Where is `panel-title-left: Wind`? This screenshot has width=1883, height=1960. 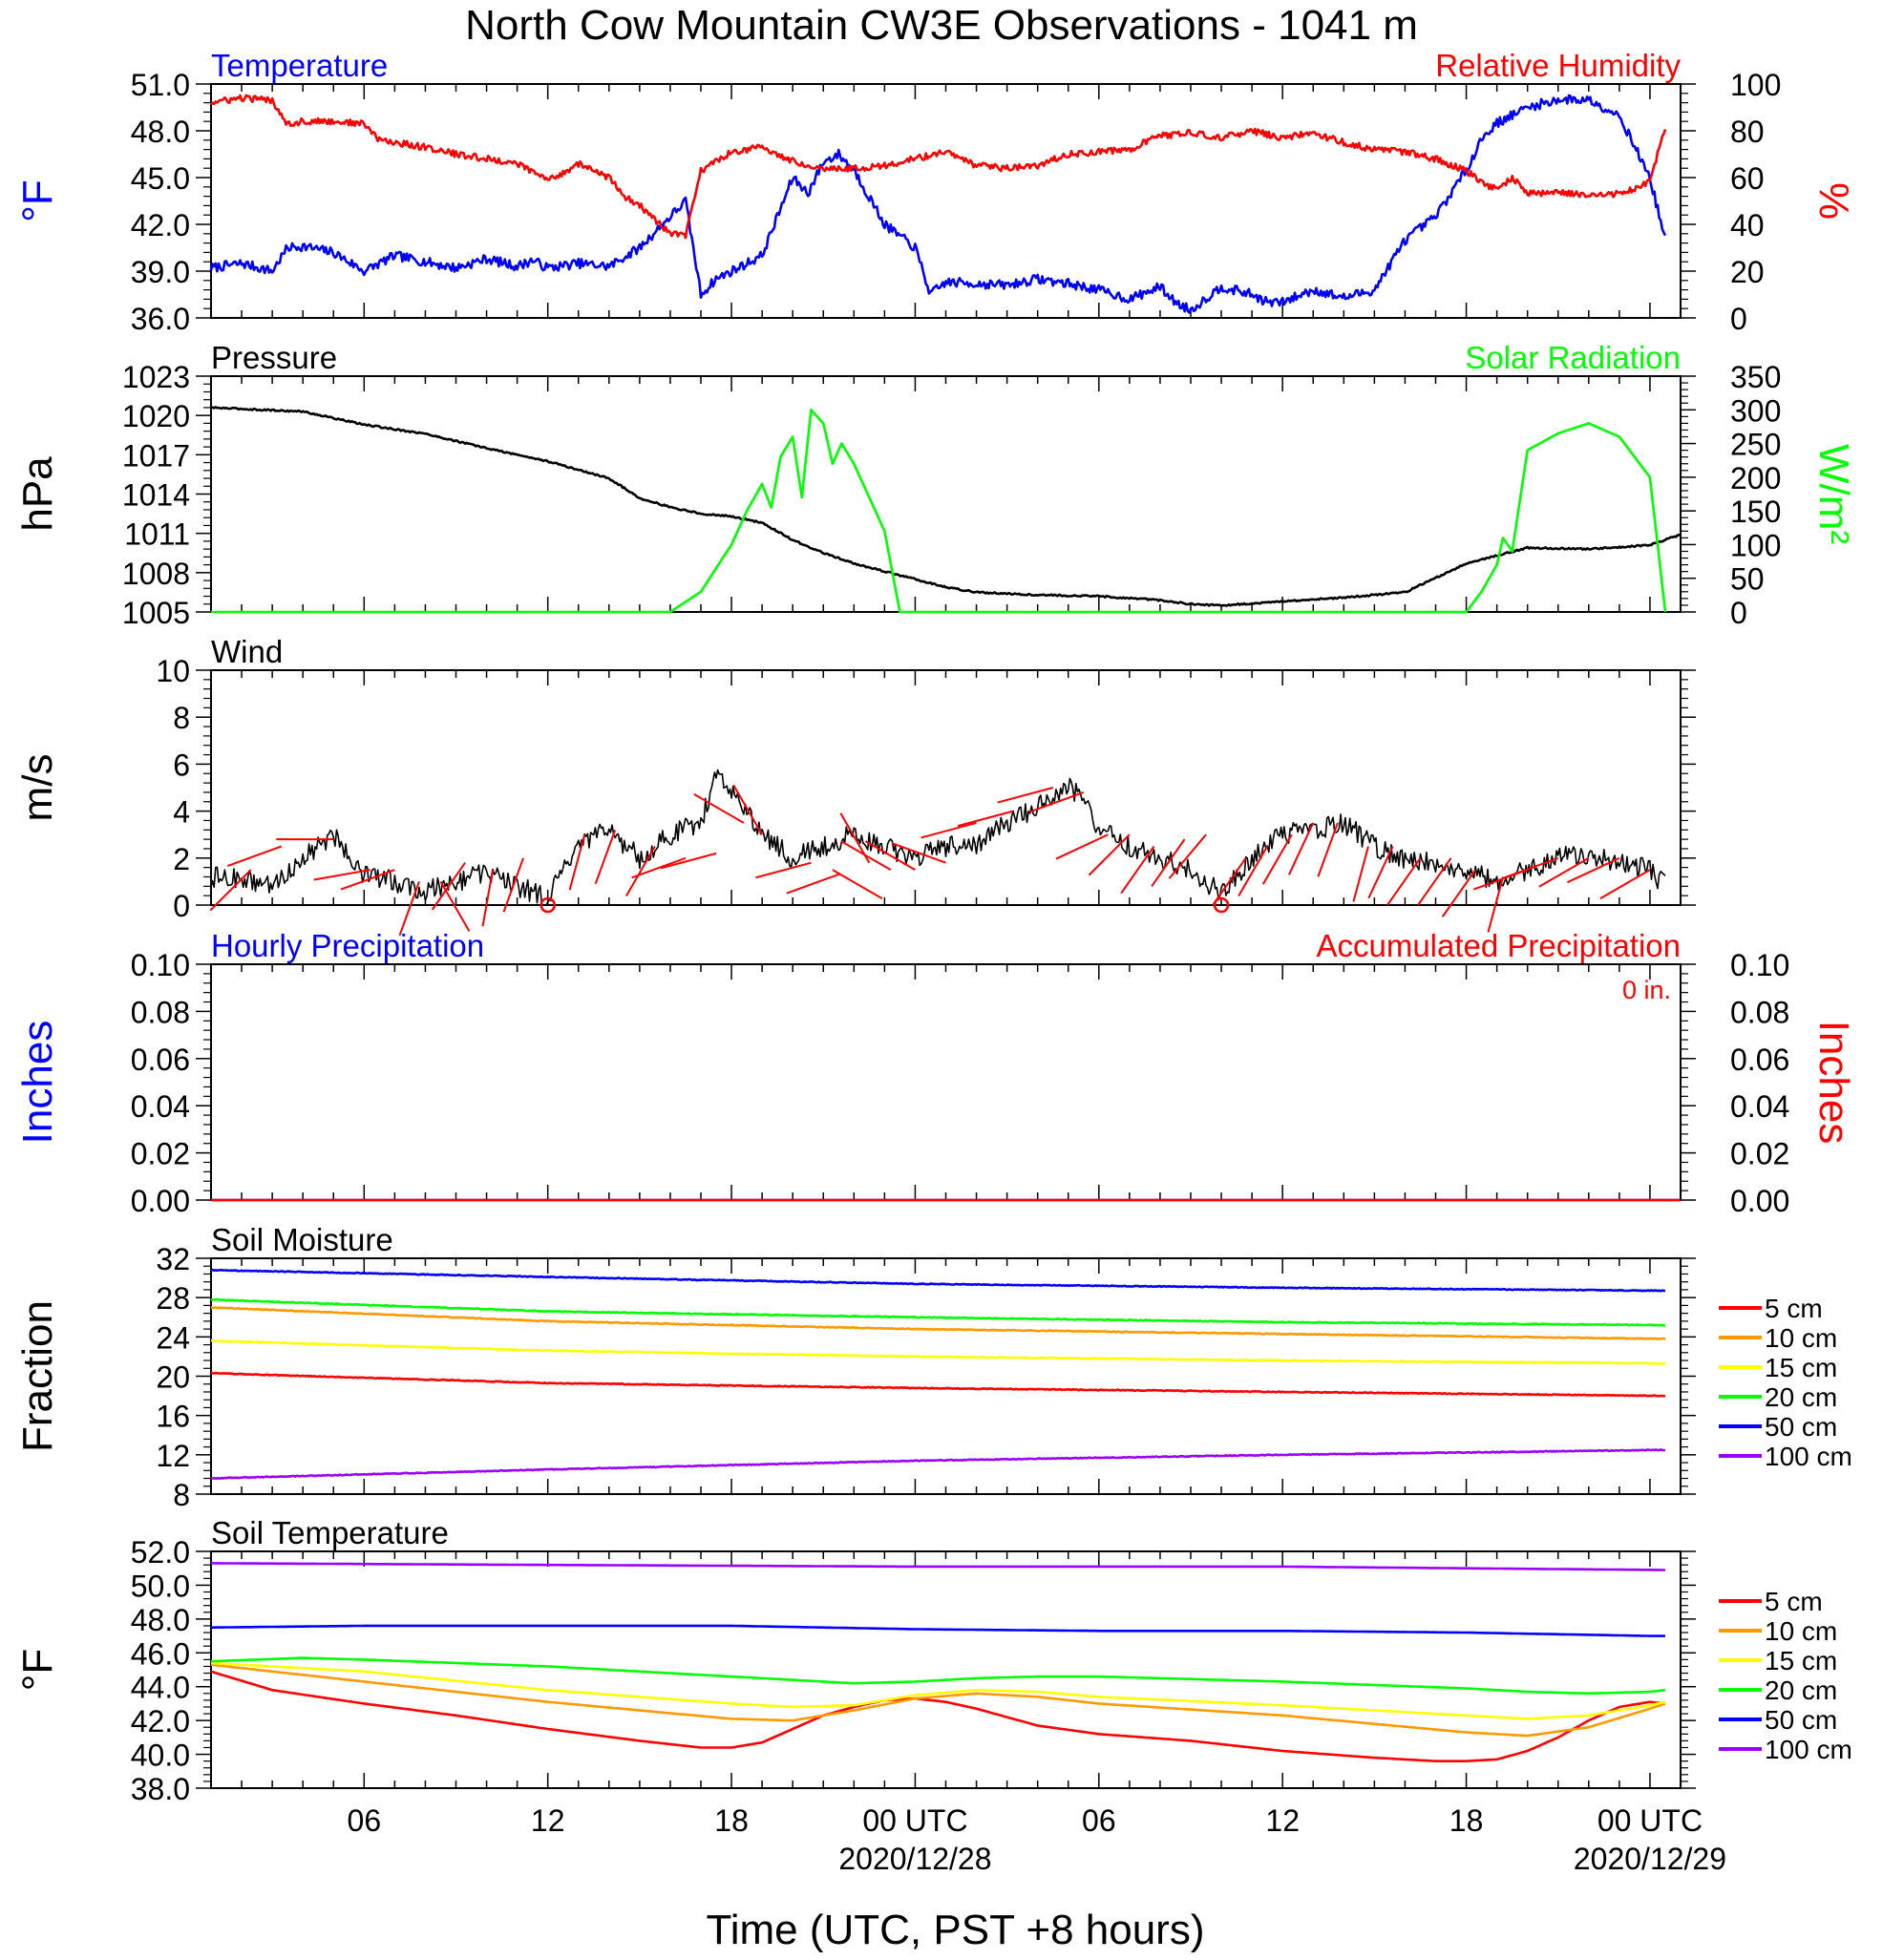 panel-title-left: Wind is located at coordinates (247, 651).